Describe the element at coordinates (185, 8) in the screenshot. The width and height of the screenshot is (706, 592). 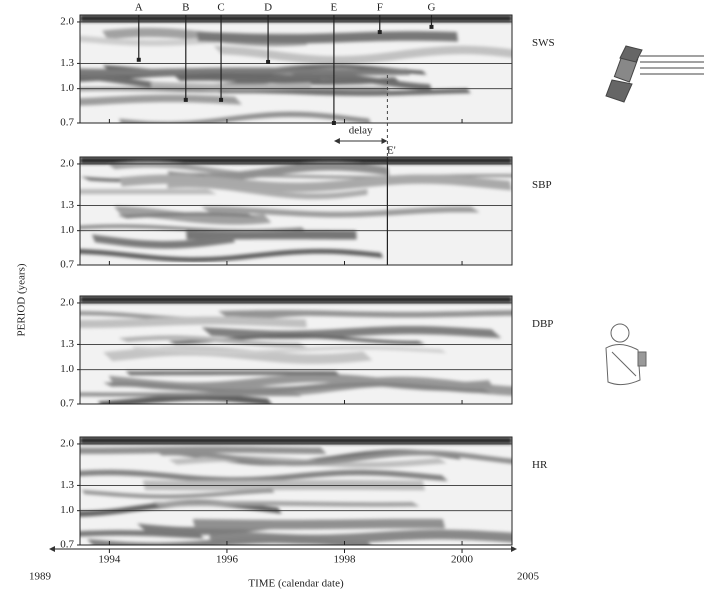
I see `event-label: B` at that location.